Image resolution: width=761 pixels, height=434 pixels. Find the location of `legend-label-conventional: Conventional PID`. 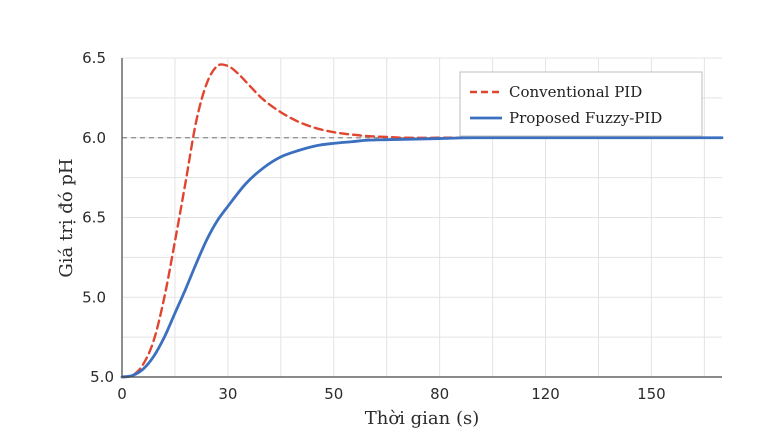

legend-label-conventional: Conventional PID is located at coordinates (575, 92).